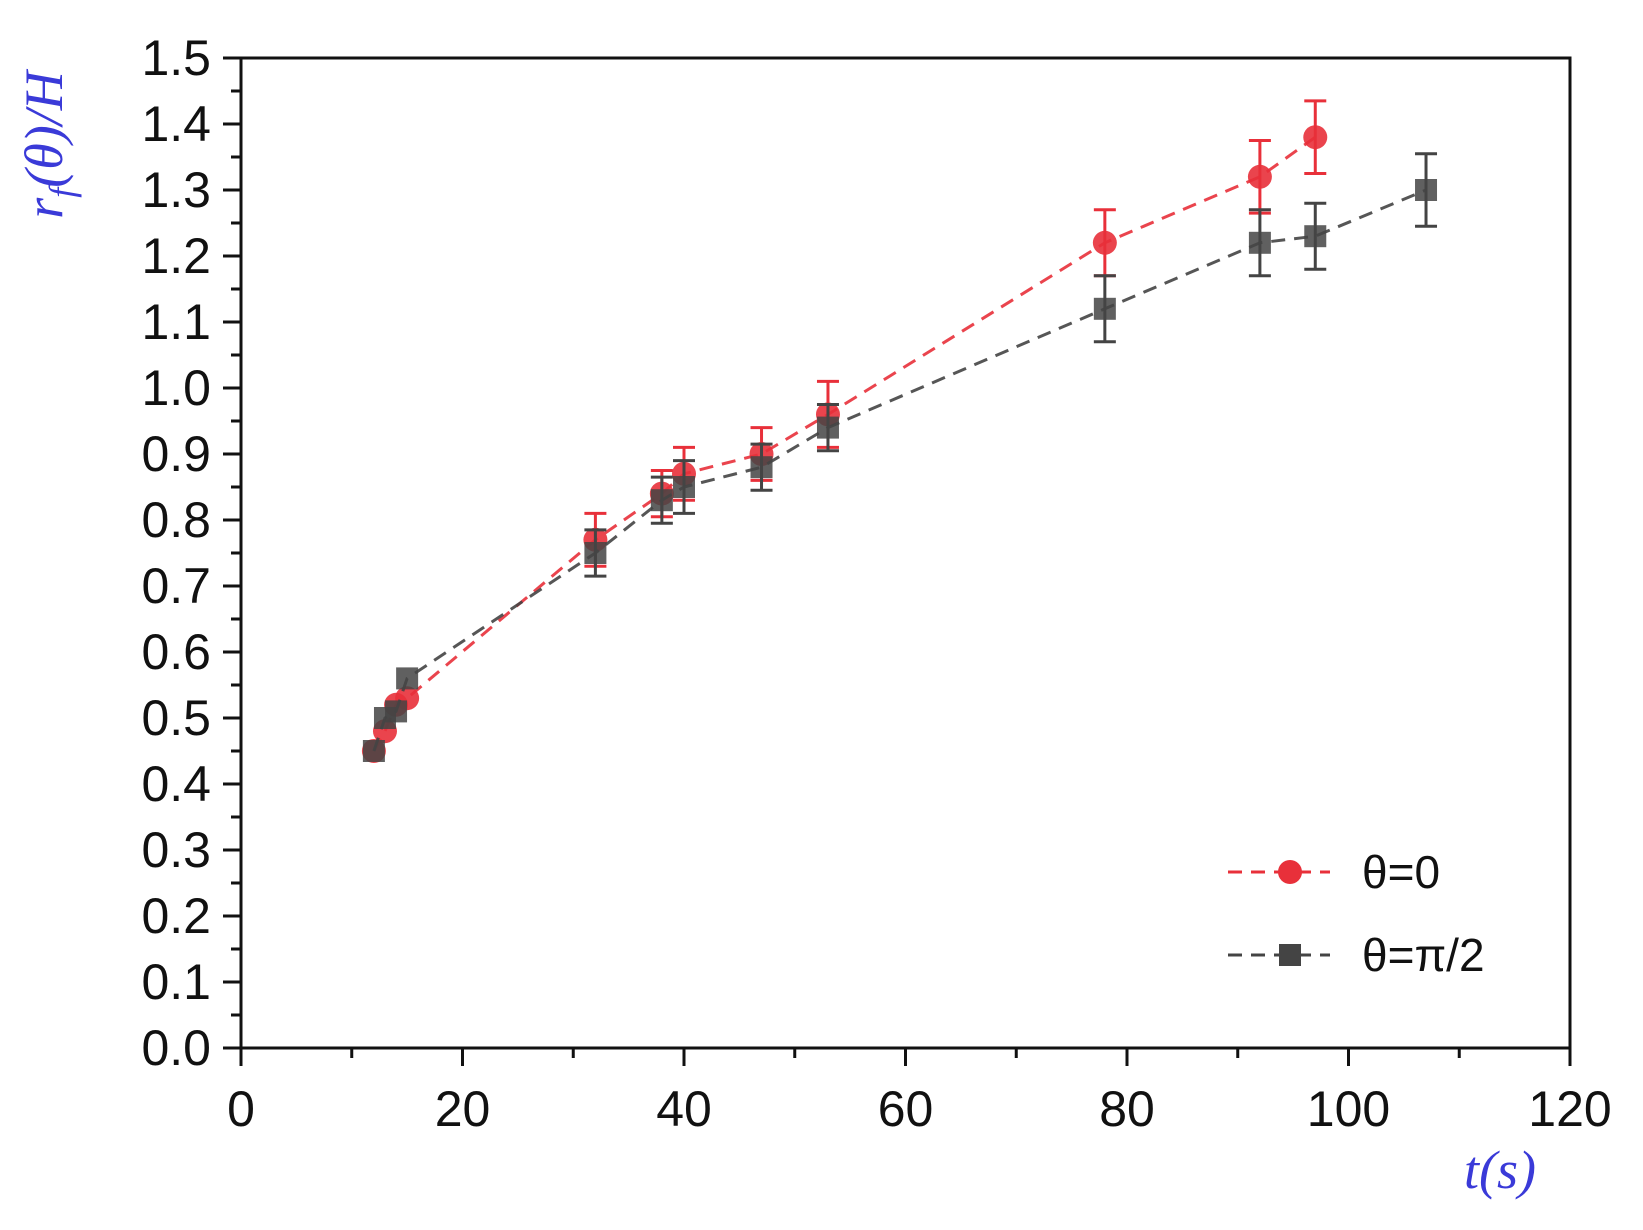  What do you see at coordinates (241, 1109) in the screenshot?
I see `x-tick-label: 0` at bounding box center [241, 1109].